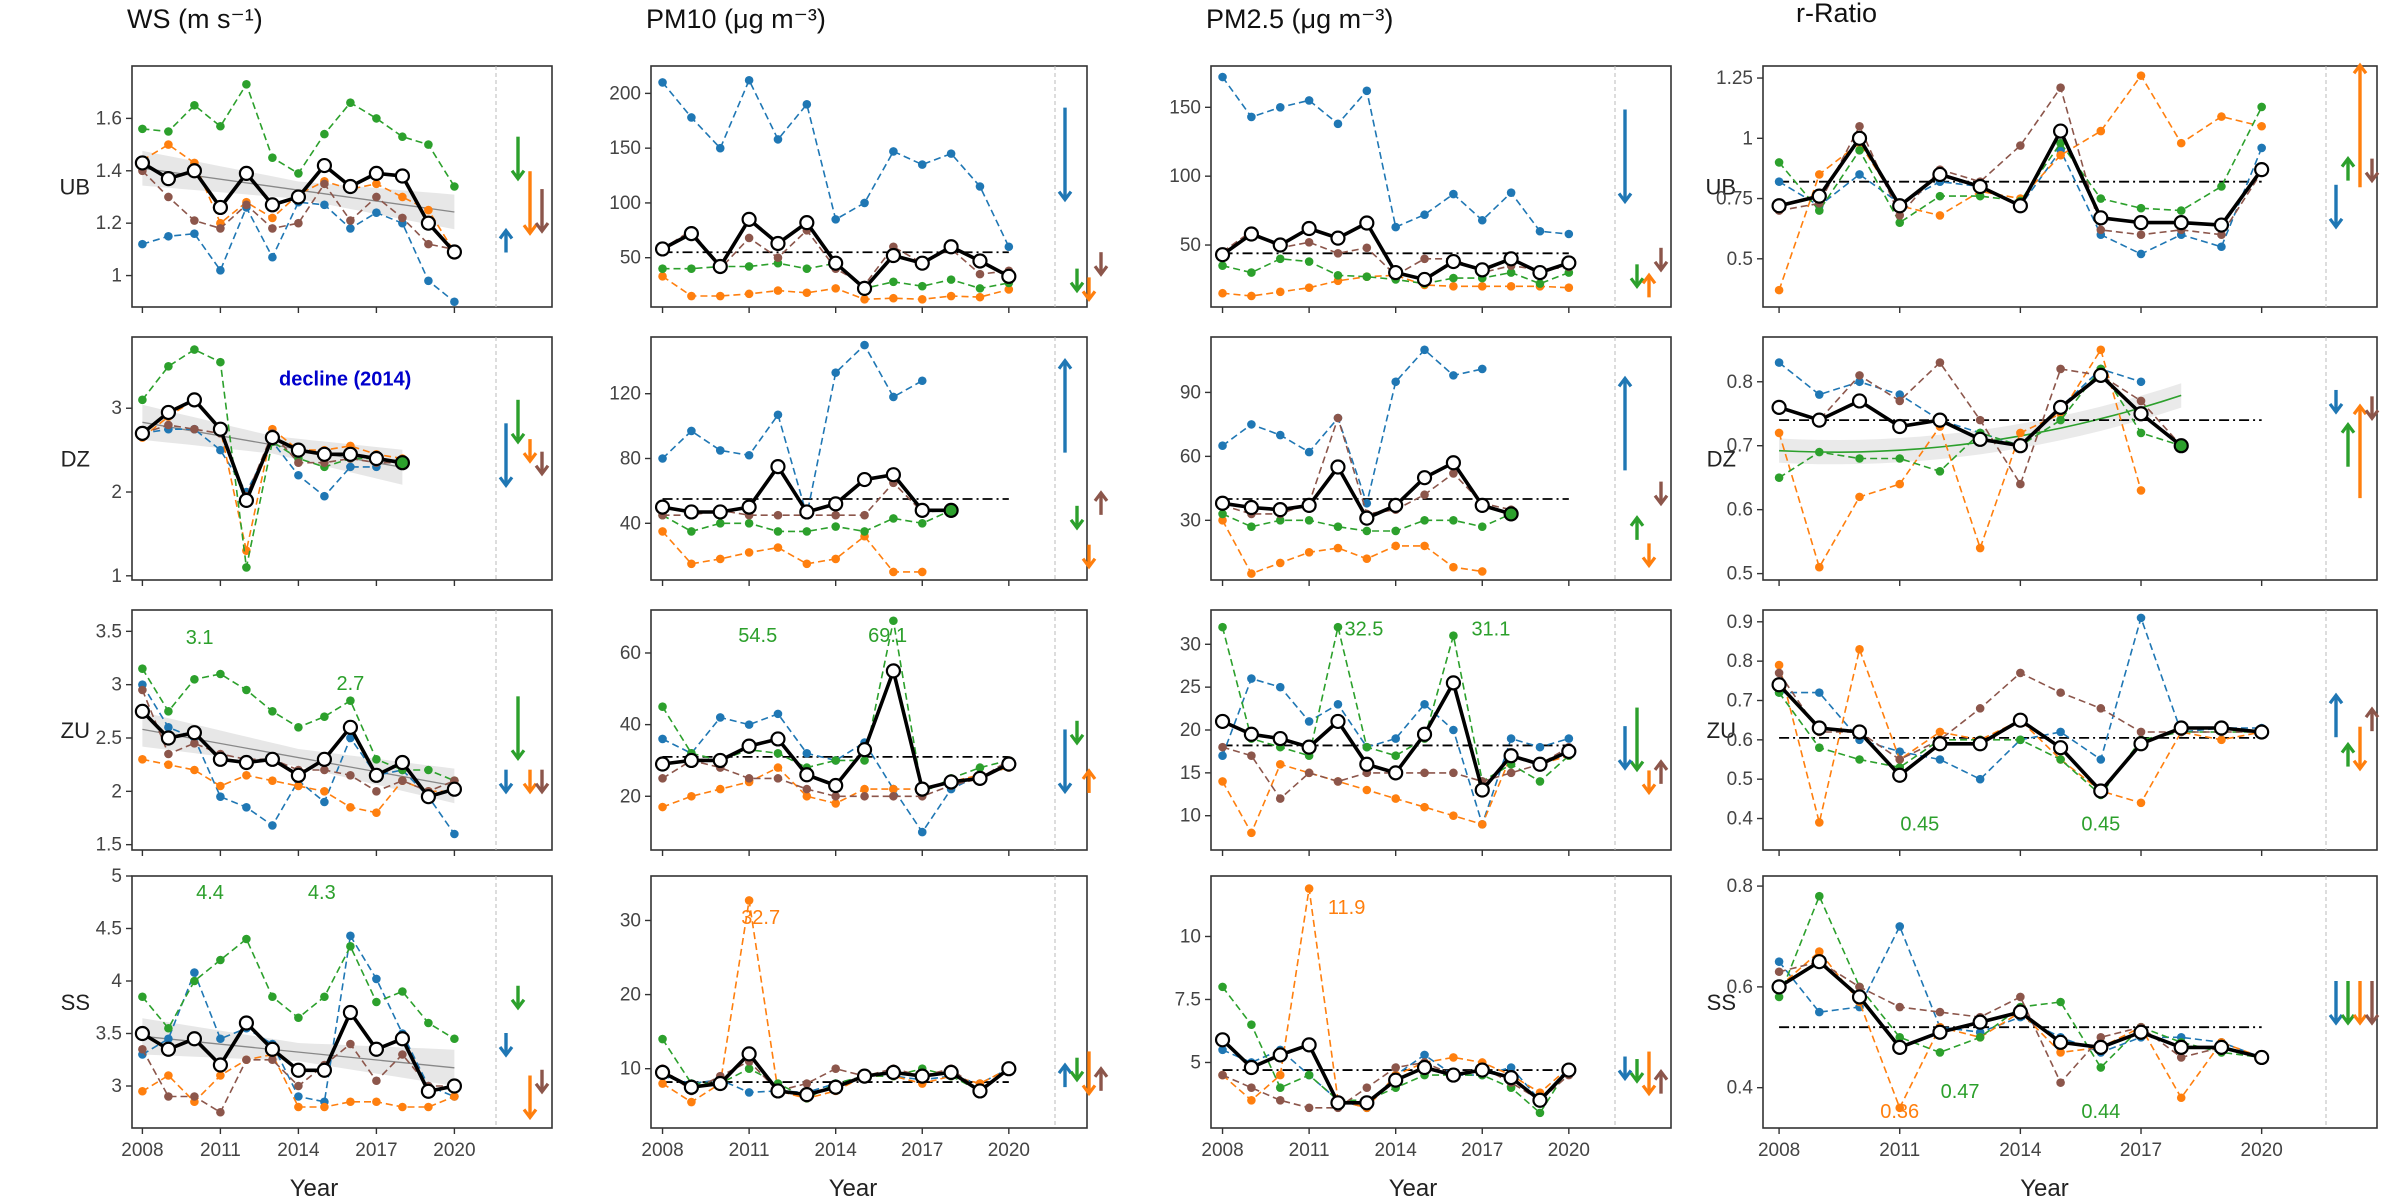 The height and width of the screenshot is (1200, 2400). I want to click on y-tick-label: 1.6, so click(109, 118).